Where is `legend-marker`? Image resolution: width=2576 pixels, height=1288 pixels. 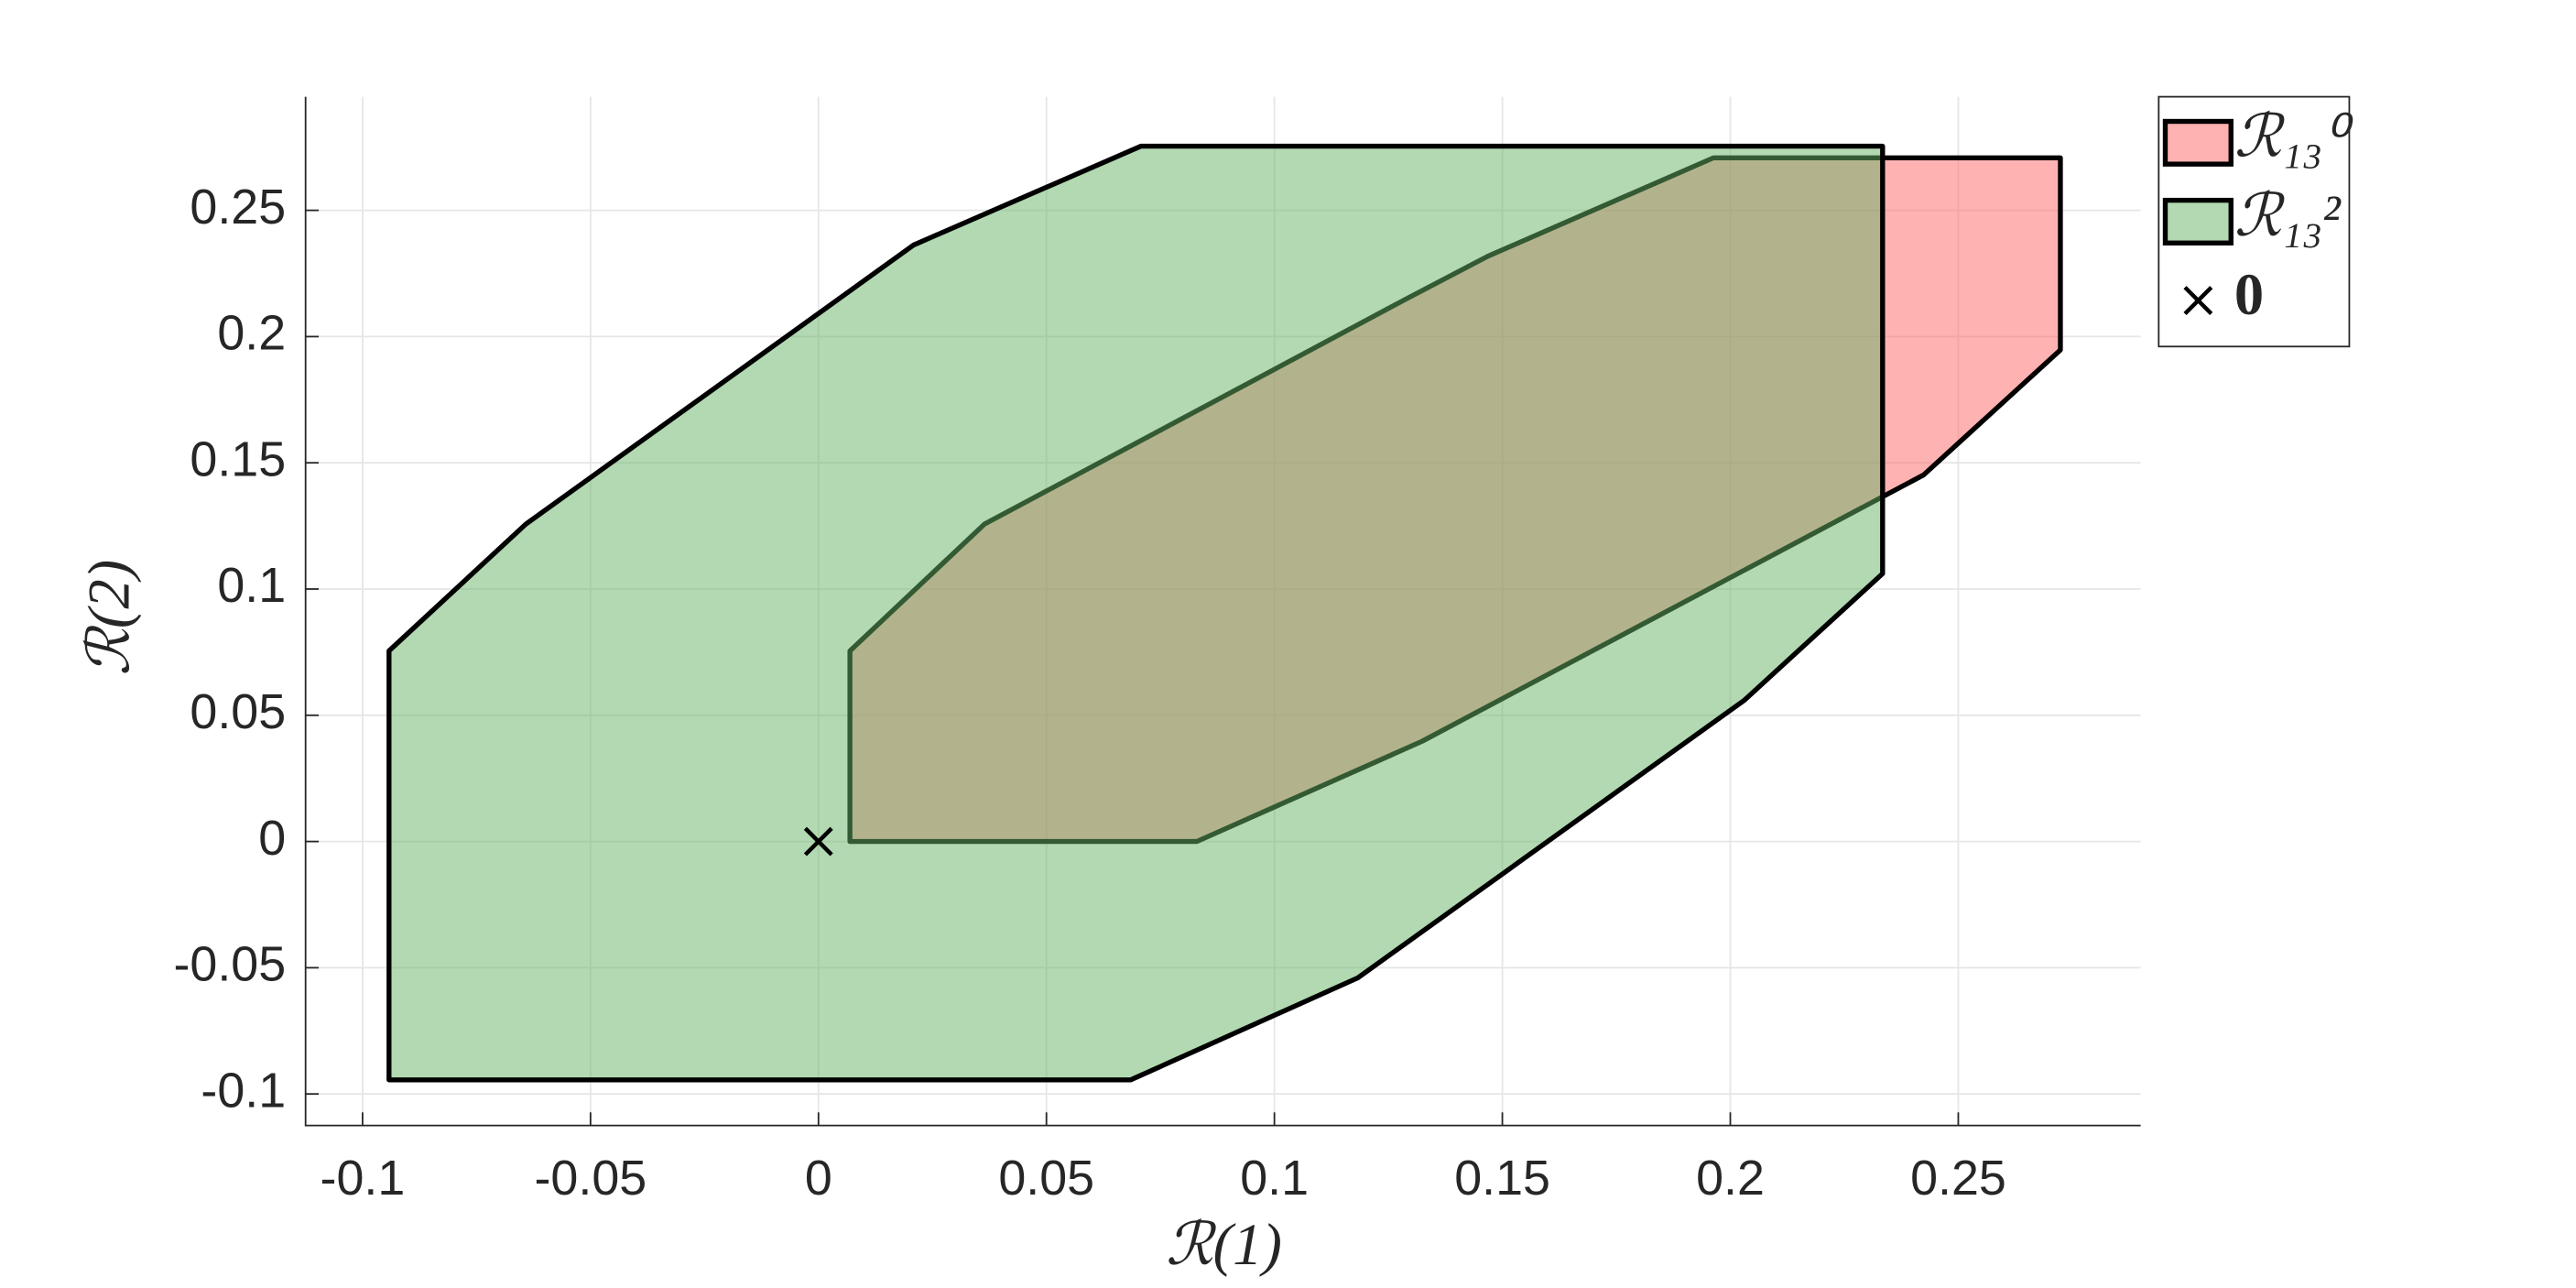 legend-marker is located at coordinates (2198, 300).